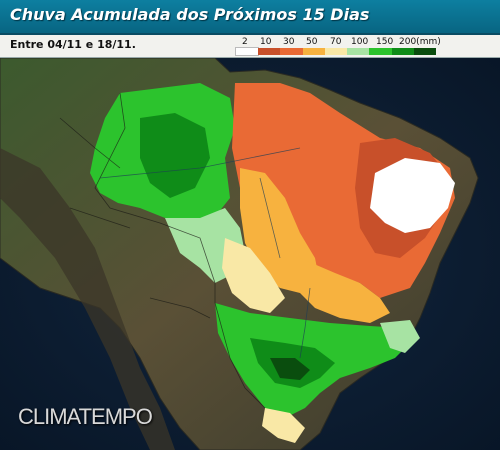 The image size is (500, 450). I want to click on map-title: Chuva Acumulada dos Próximos 15 Dias, so click(190, 14).